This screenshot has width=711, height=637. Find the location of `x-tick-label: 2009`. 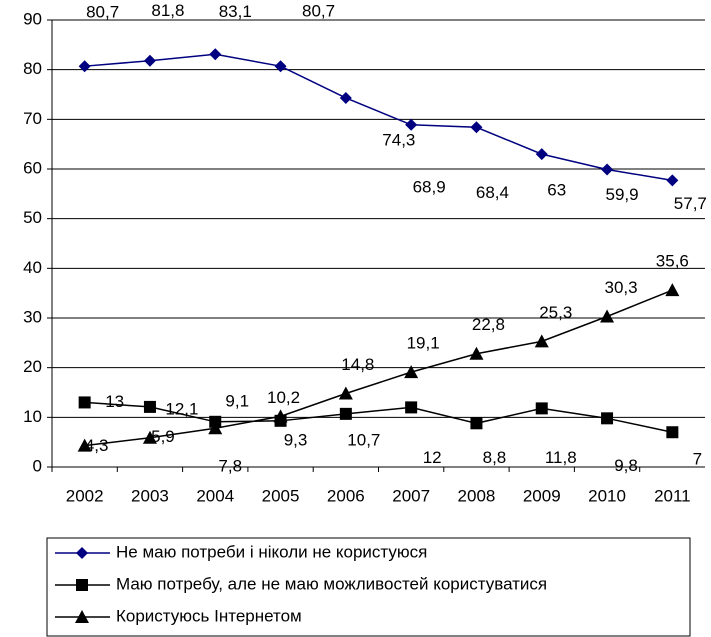

x-tick-label: 2009 is located at coordinates (542, 495).